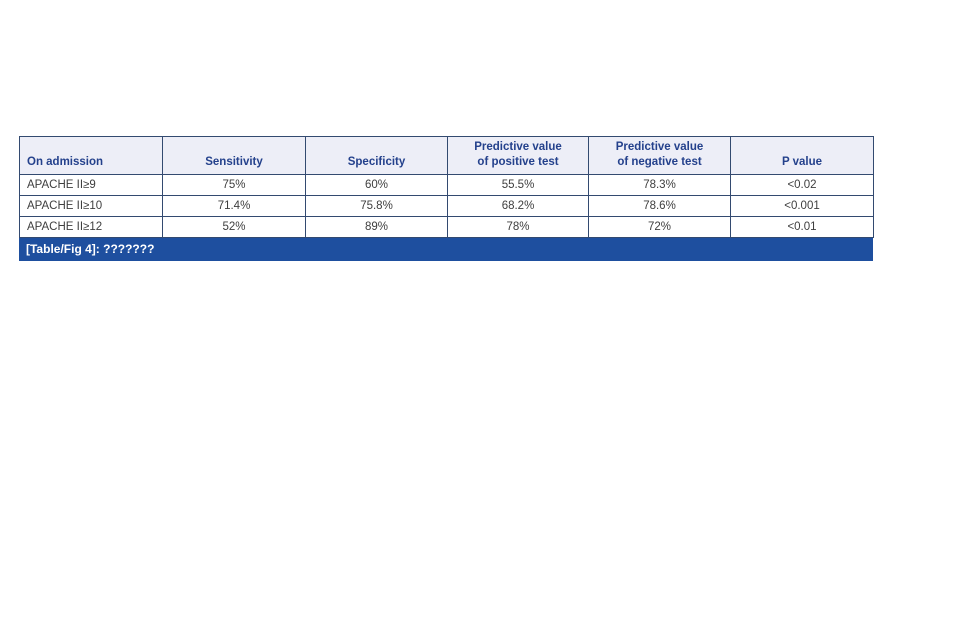 The height and width of the screenshot is (643, 962). Describe the element at coordinates (234, 185) in the screenshot. I see `cell-sensitivity: 75%` at that location.